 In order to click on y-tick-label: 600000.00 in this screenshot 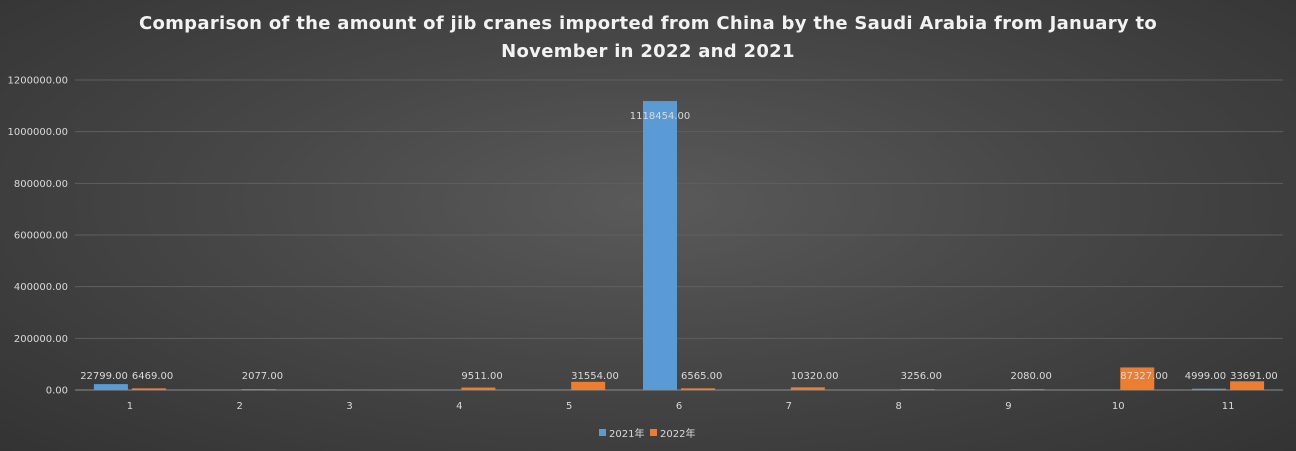, I will do `click(41, 236)`.